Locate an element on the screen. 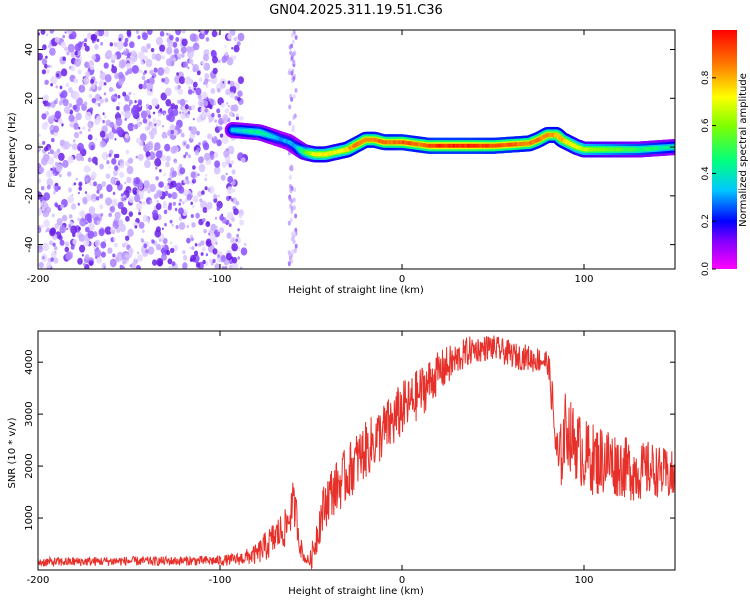 This screenshot has height=600, width=750. x-axis-label-bottom: Height of straight line (km) is located at coordinates (356, 591).